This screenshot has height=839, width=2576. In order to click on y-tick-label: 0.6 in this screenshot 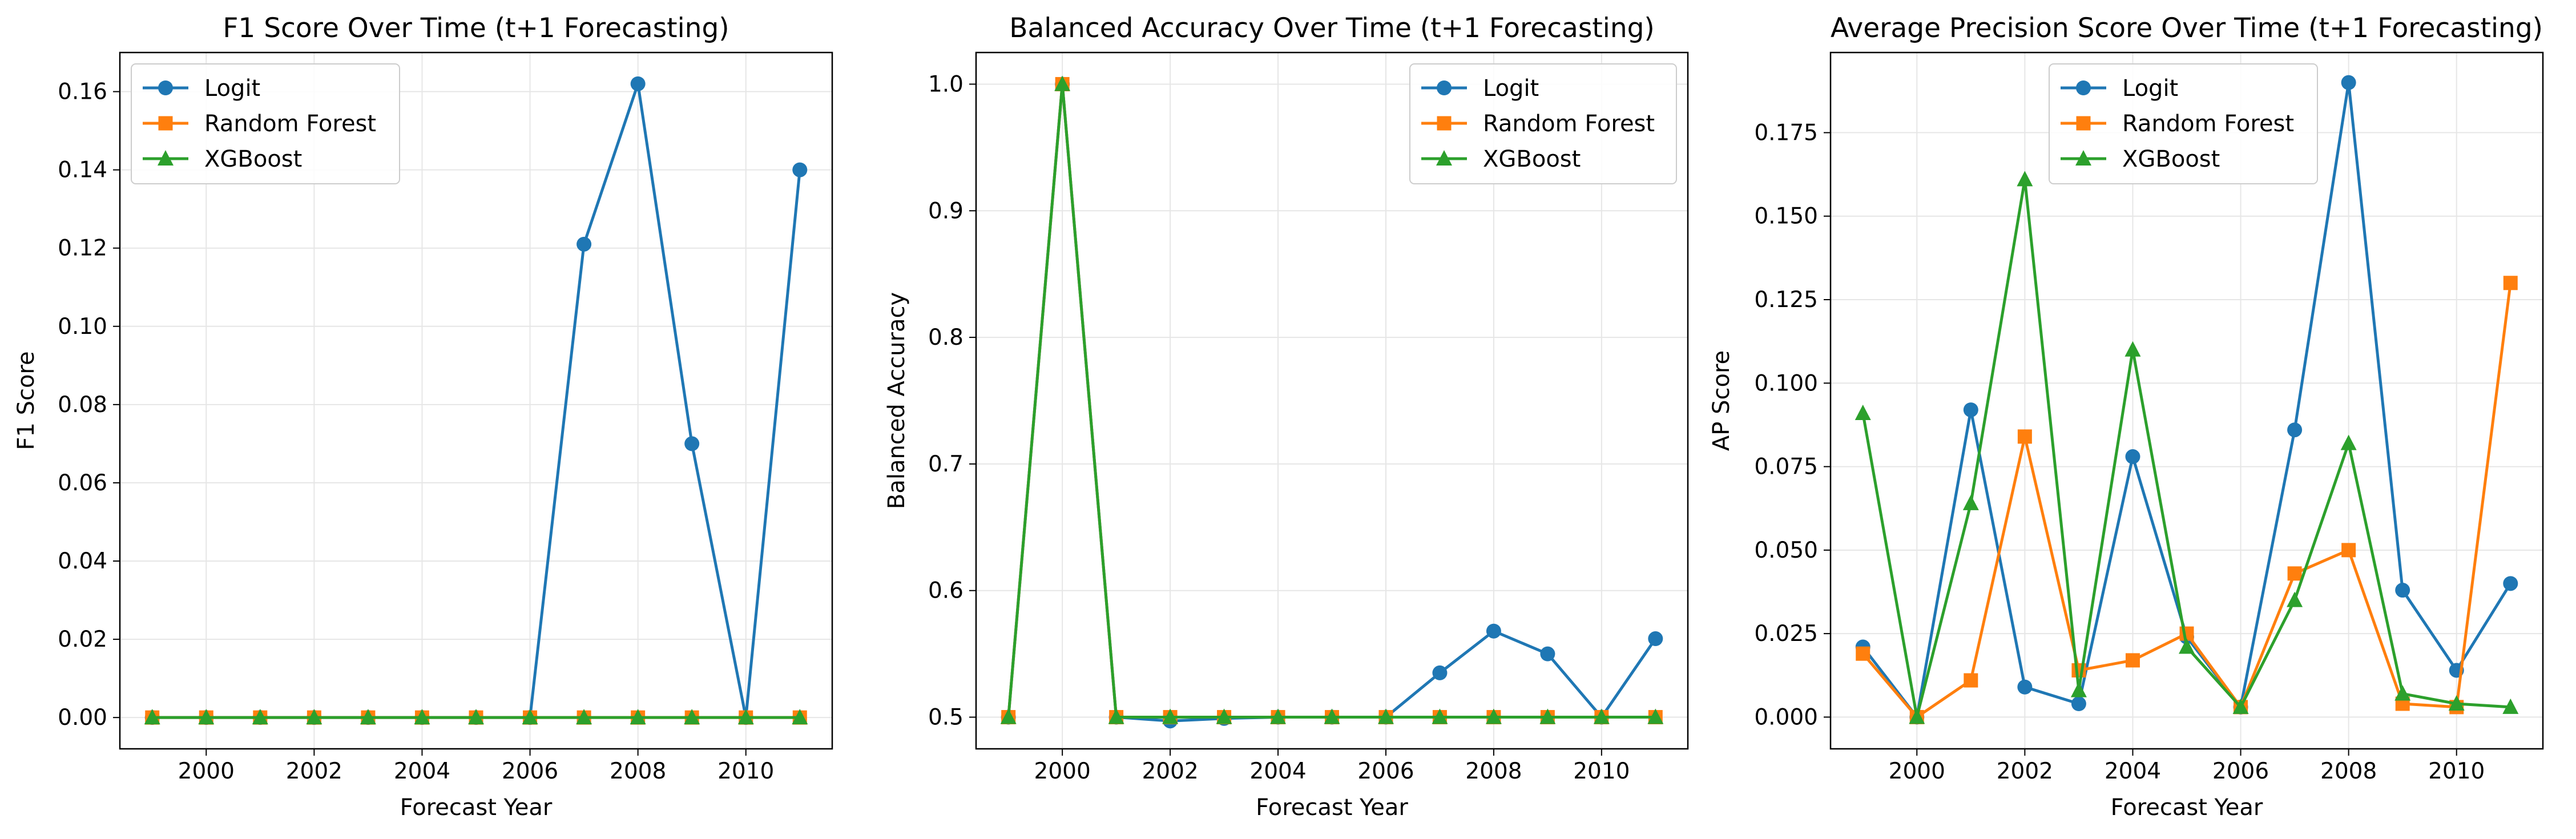, I will do `click(946, 591)`.